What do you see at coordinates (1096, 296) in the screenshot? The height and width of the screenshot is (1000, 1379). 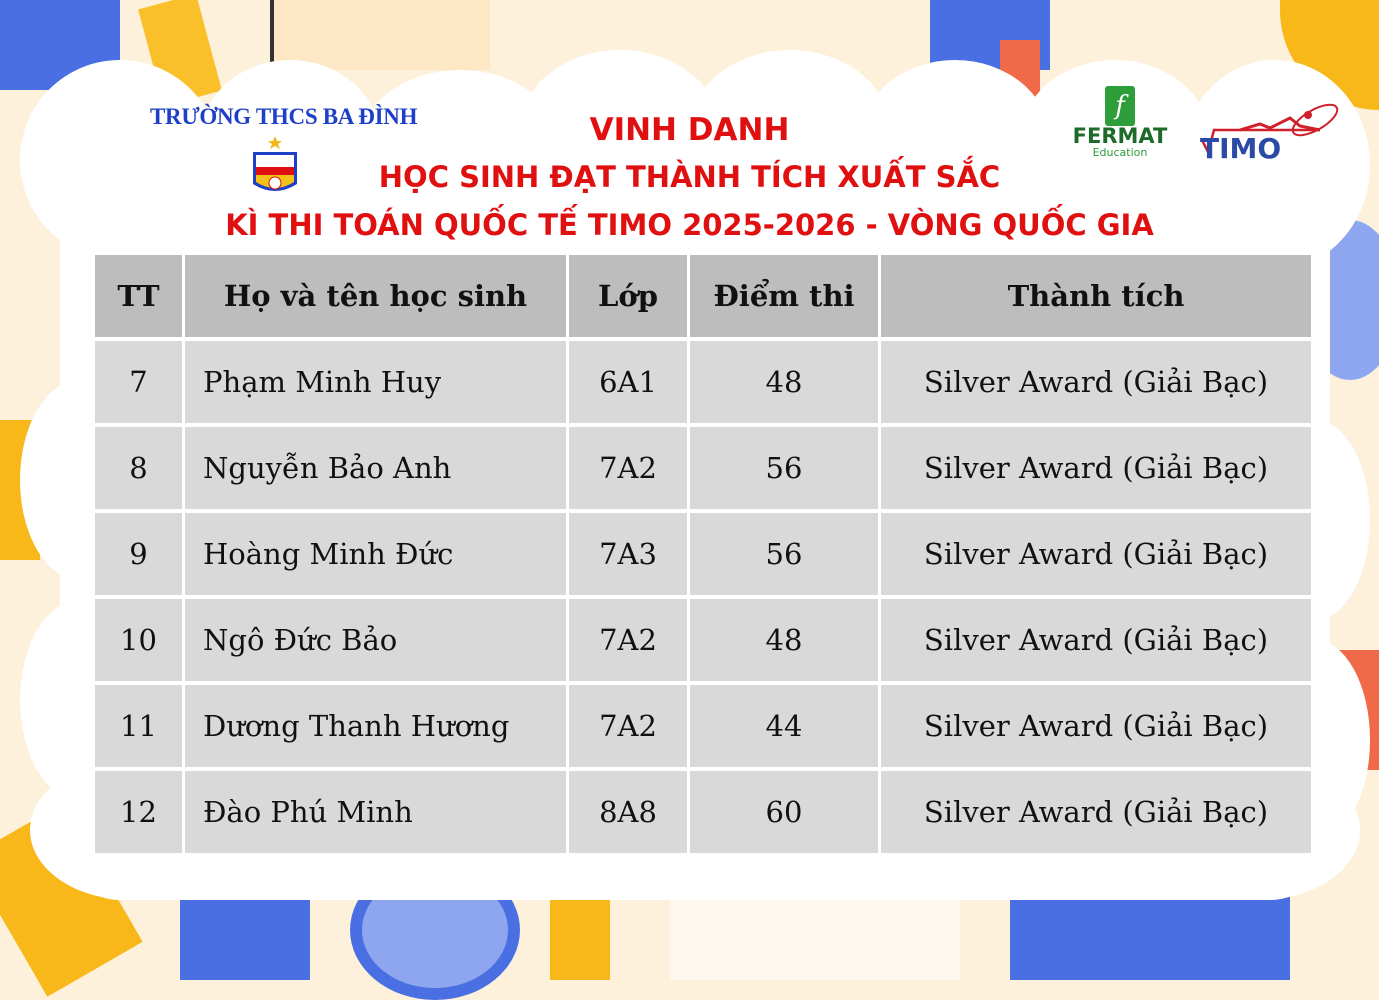 I see `column-header-award: Thành tích` at bounding box center [1096, 296].